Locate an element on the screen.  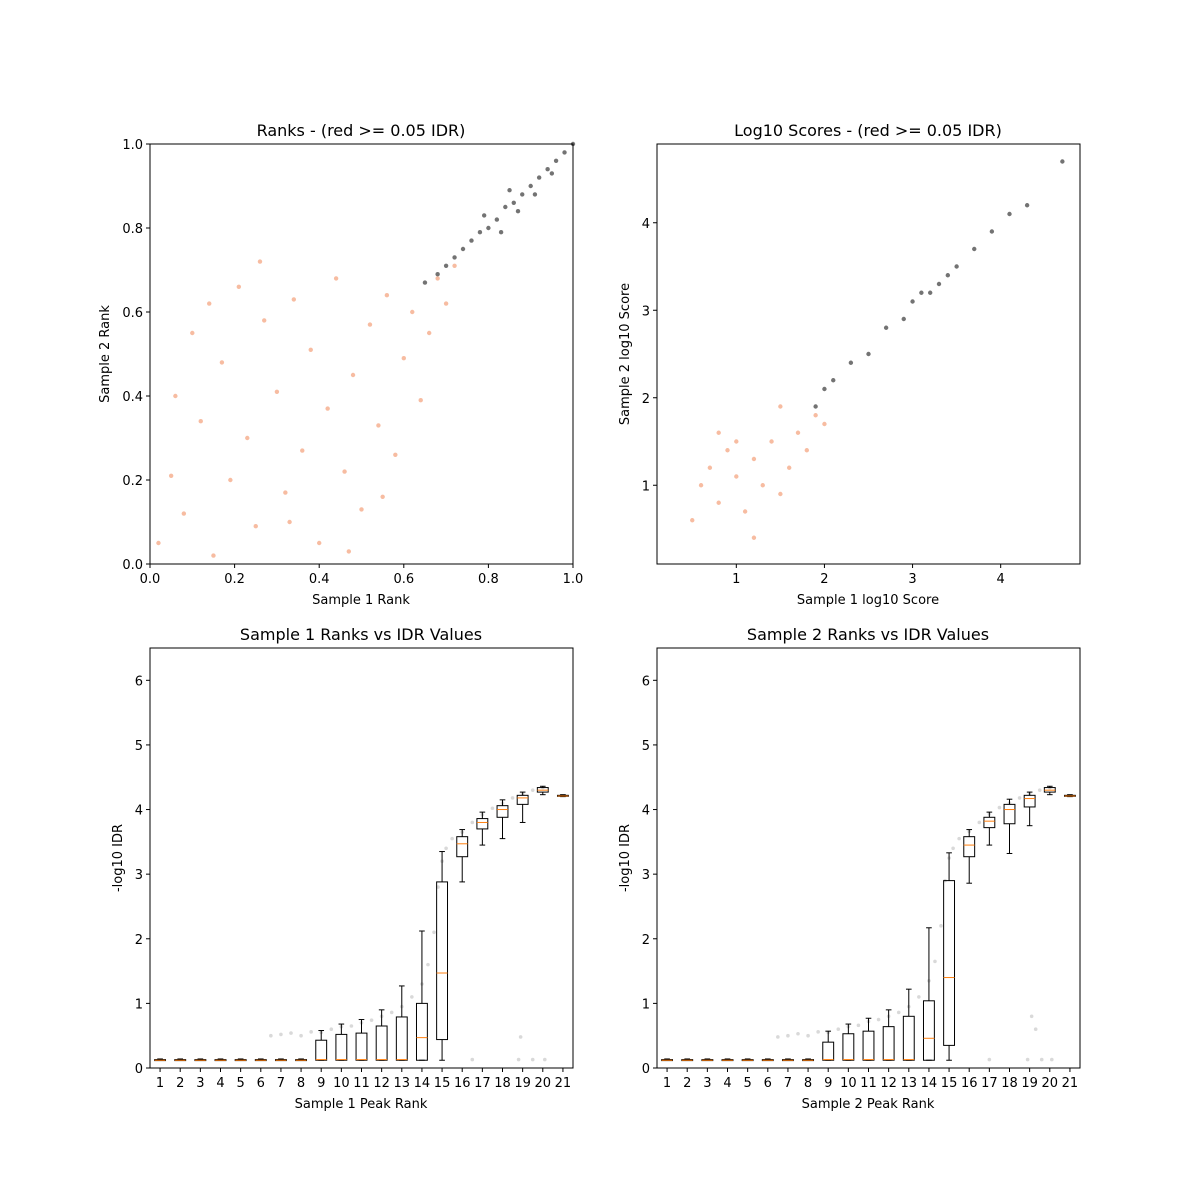
y-tick-label-3: 4 is located at coordinates (646, 224).